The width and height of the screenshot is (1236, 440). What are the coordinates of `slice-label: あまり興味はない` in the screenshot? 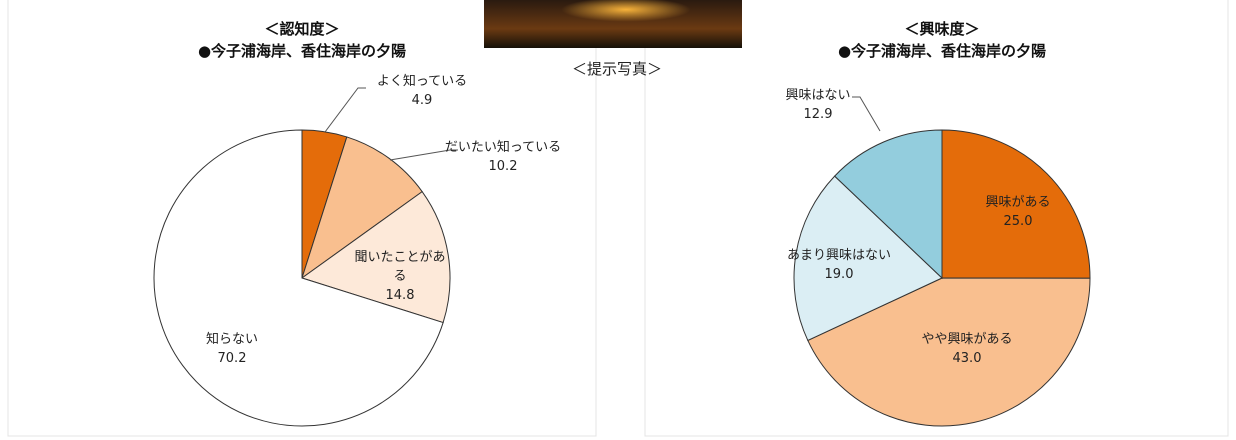 It's located at (838, 255).